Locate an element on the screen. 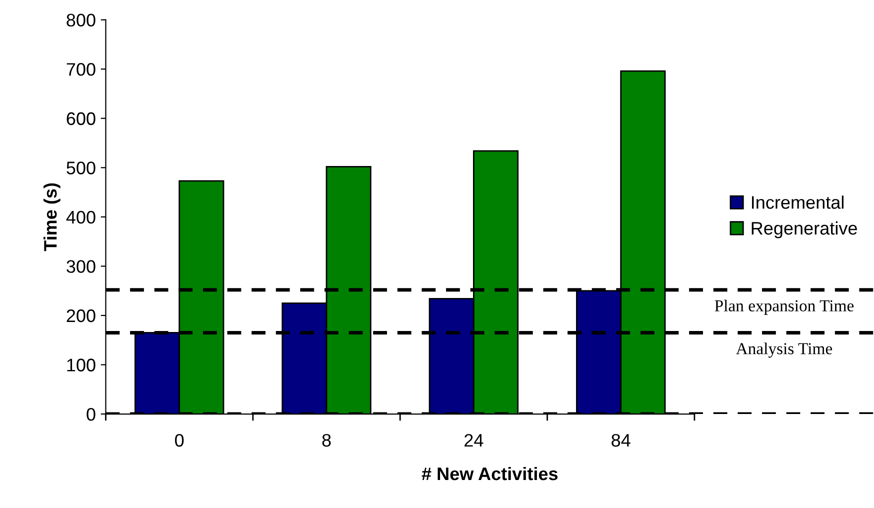 Image resolution: width=874 pixels, height=508 pixels. x-tick-label: 8 is located at coordinates (326, 440).